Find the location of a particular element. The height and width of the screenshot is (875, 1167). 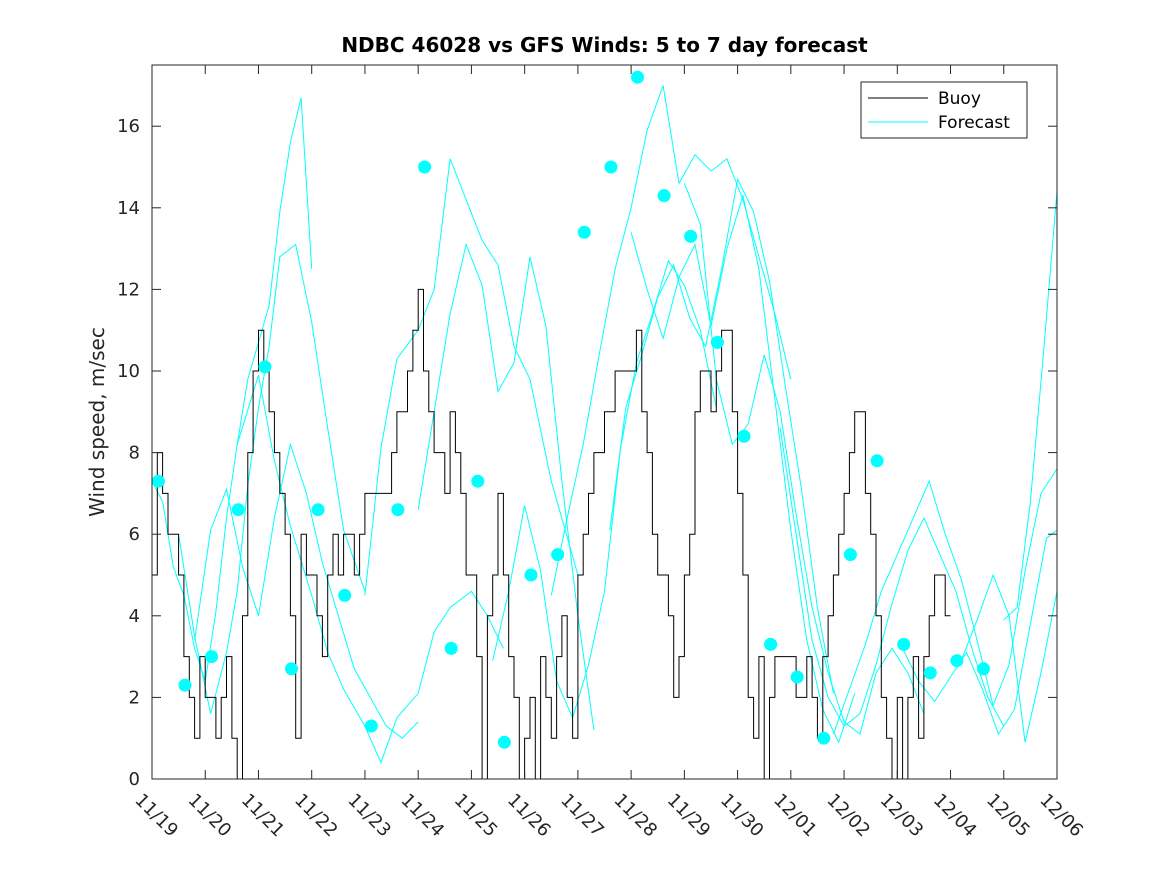

y-axis-label: Wind speed, m/sec is located at coordinates (97, 422).